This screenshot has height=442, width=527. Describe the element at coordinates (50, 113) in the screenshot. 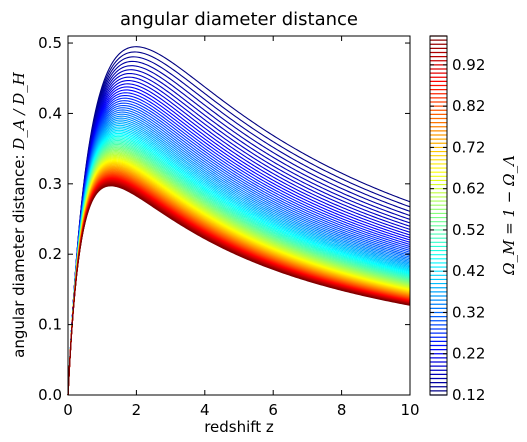

I see `y-tick-label: 0.4` at that location.